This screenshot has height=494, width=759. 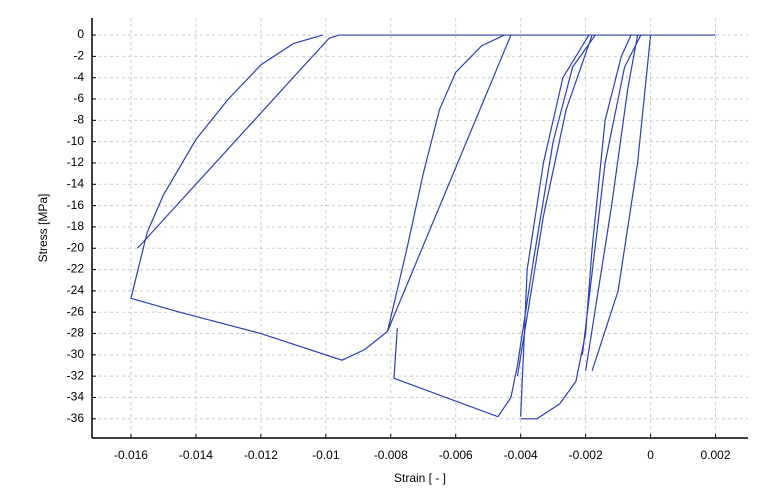 What do you see at coordinates (80, 34) in the screenshot?
I see `y-tick-label: 0` at bounding box center [80, 34].